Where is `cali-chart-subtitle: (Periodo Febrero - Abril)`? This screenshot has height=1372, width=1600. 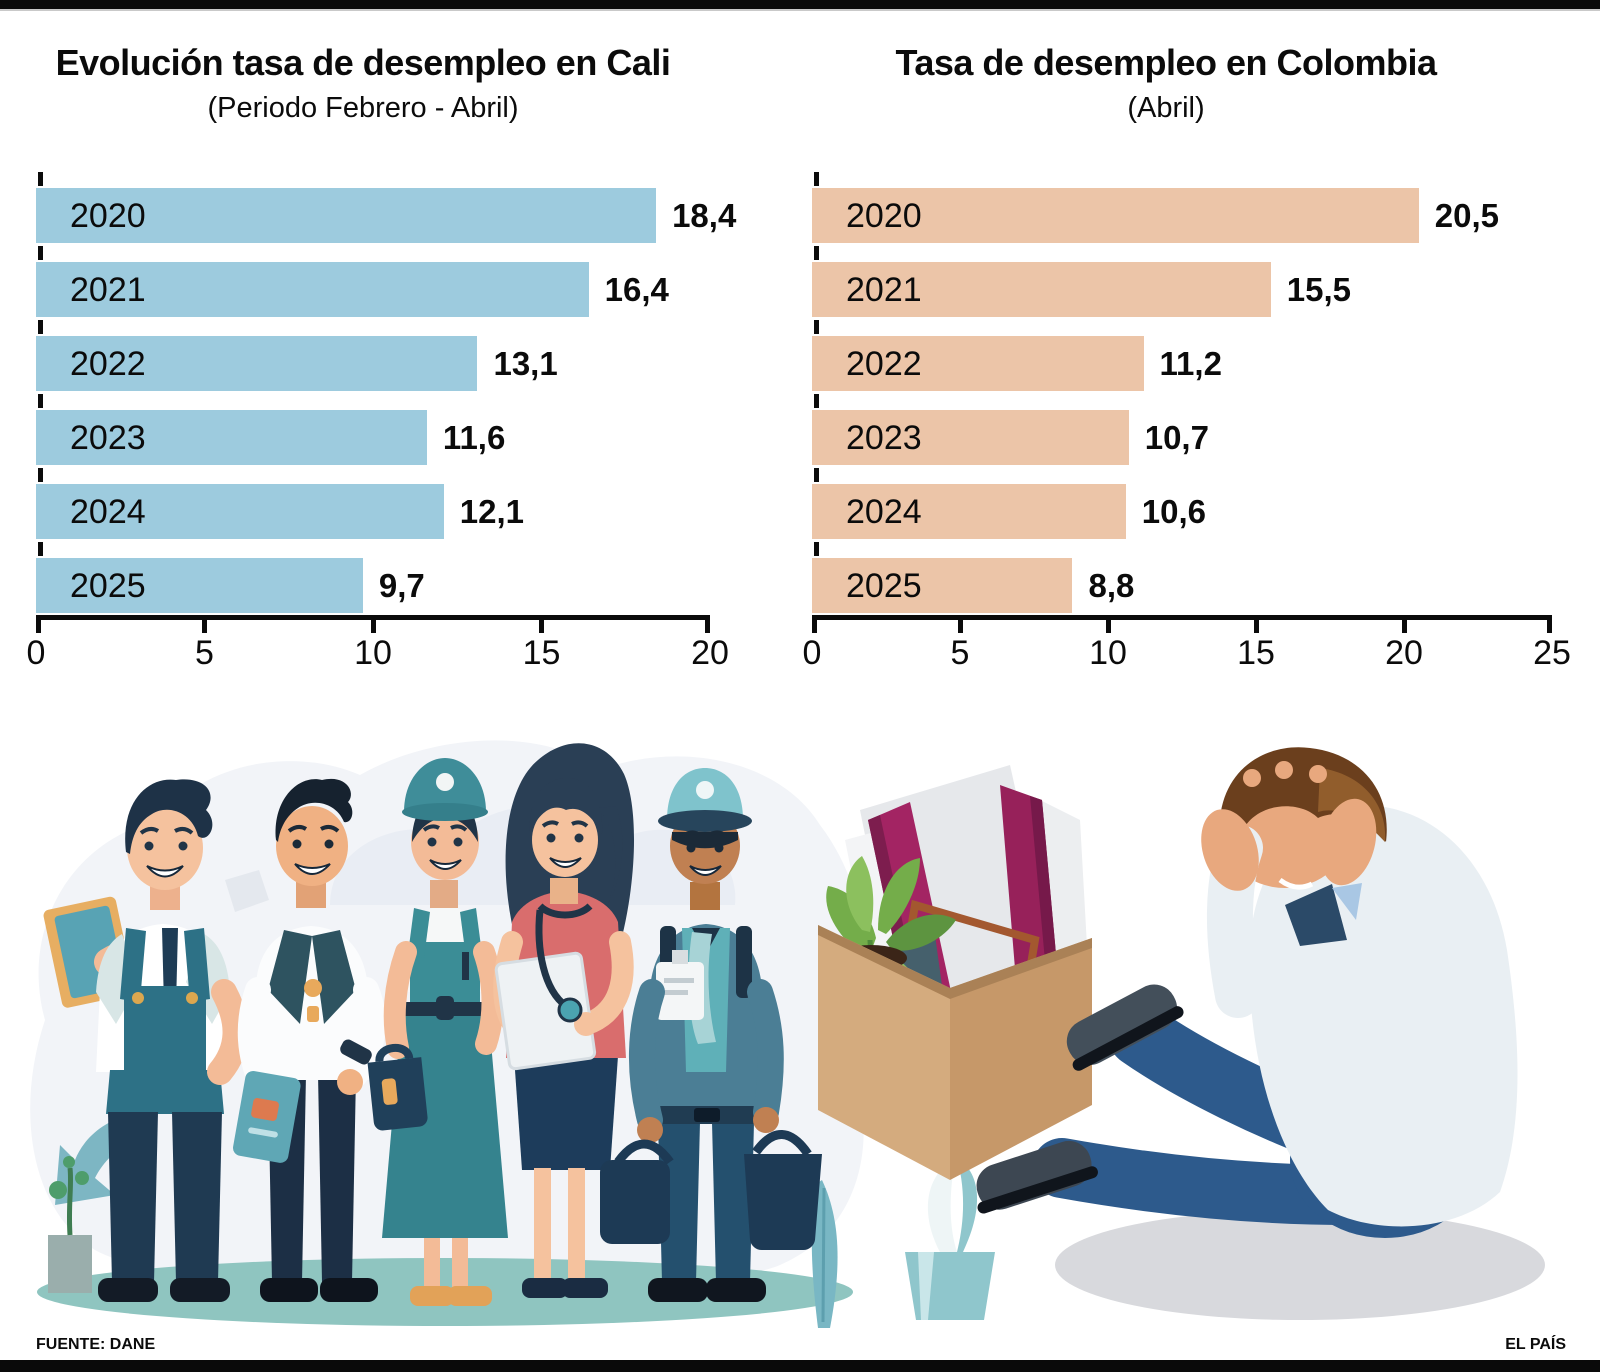
cali-chart-subtitle: (Periodo Febrero - Abril) is located at coordinates (363, 108).